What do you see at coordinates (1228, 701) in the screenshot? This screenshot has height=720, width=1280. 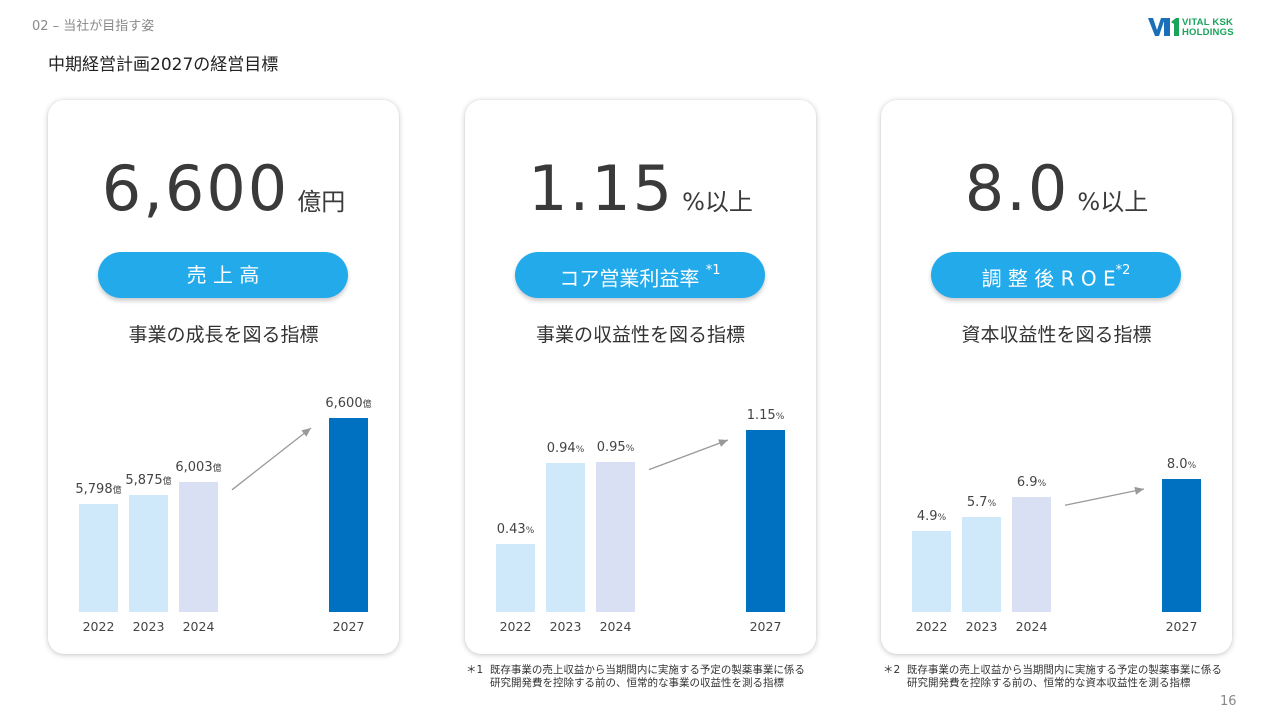 I see `page-number: 16` at bounding box center [1228, 701].